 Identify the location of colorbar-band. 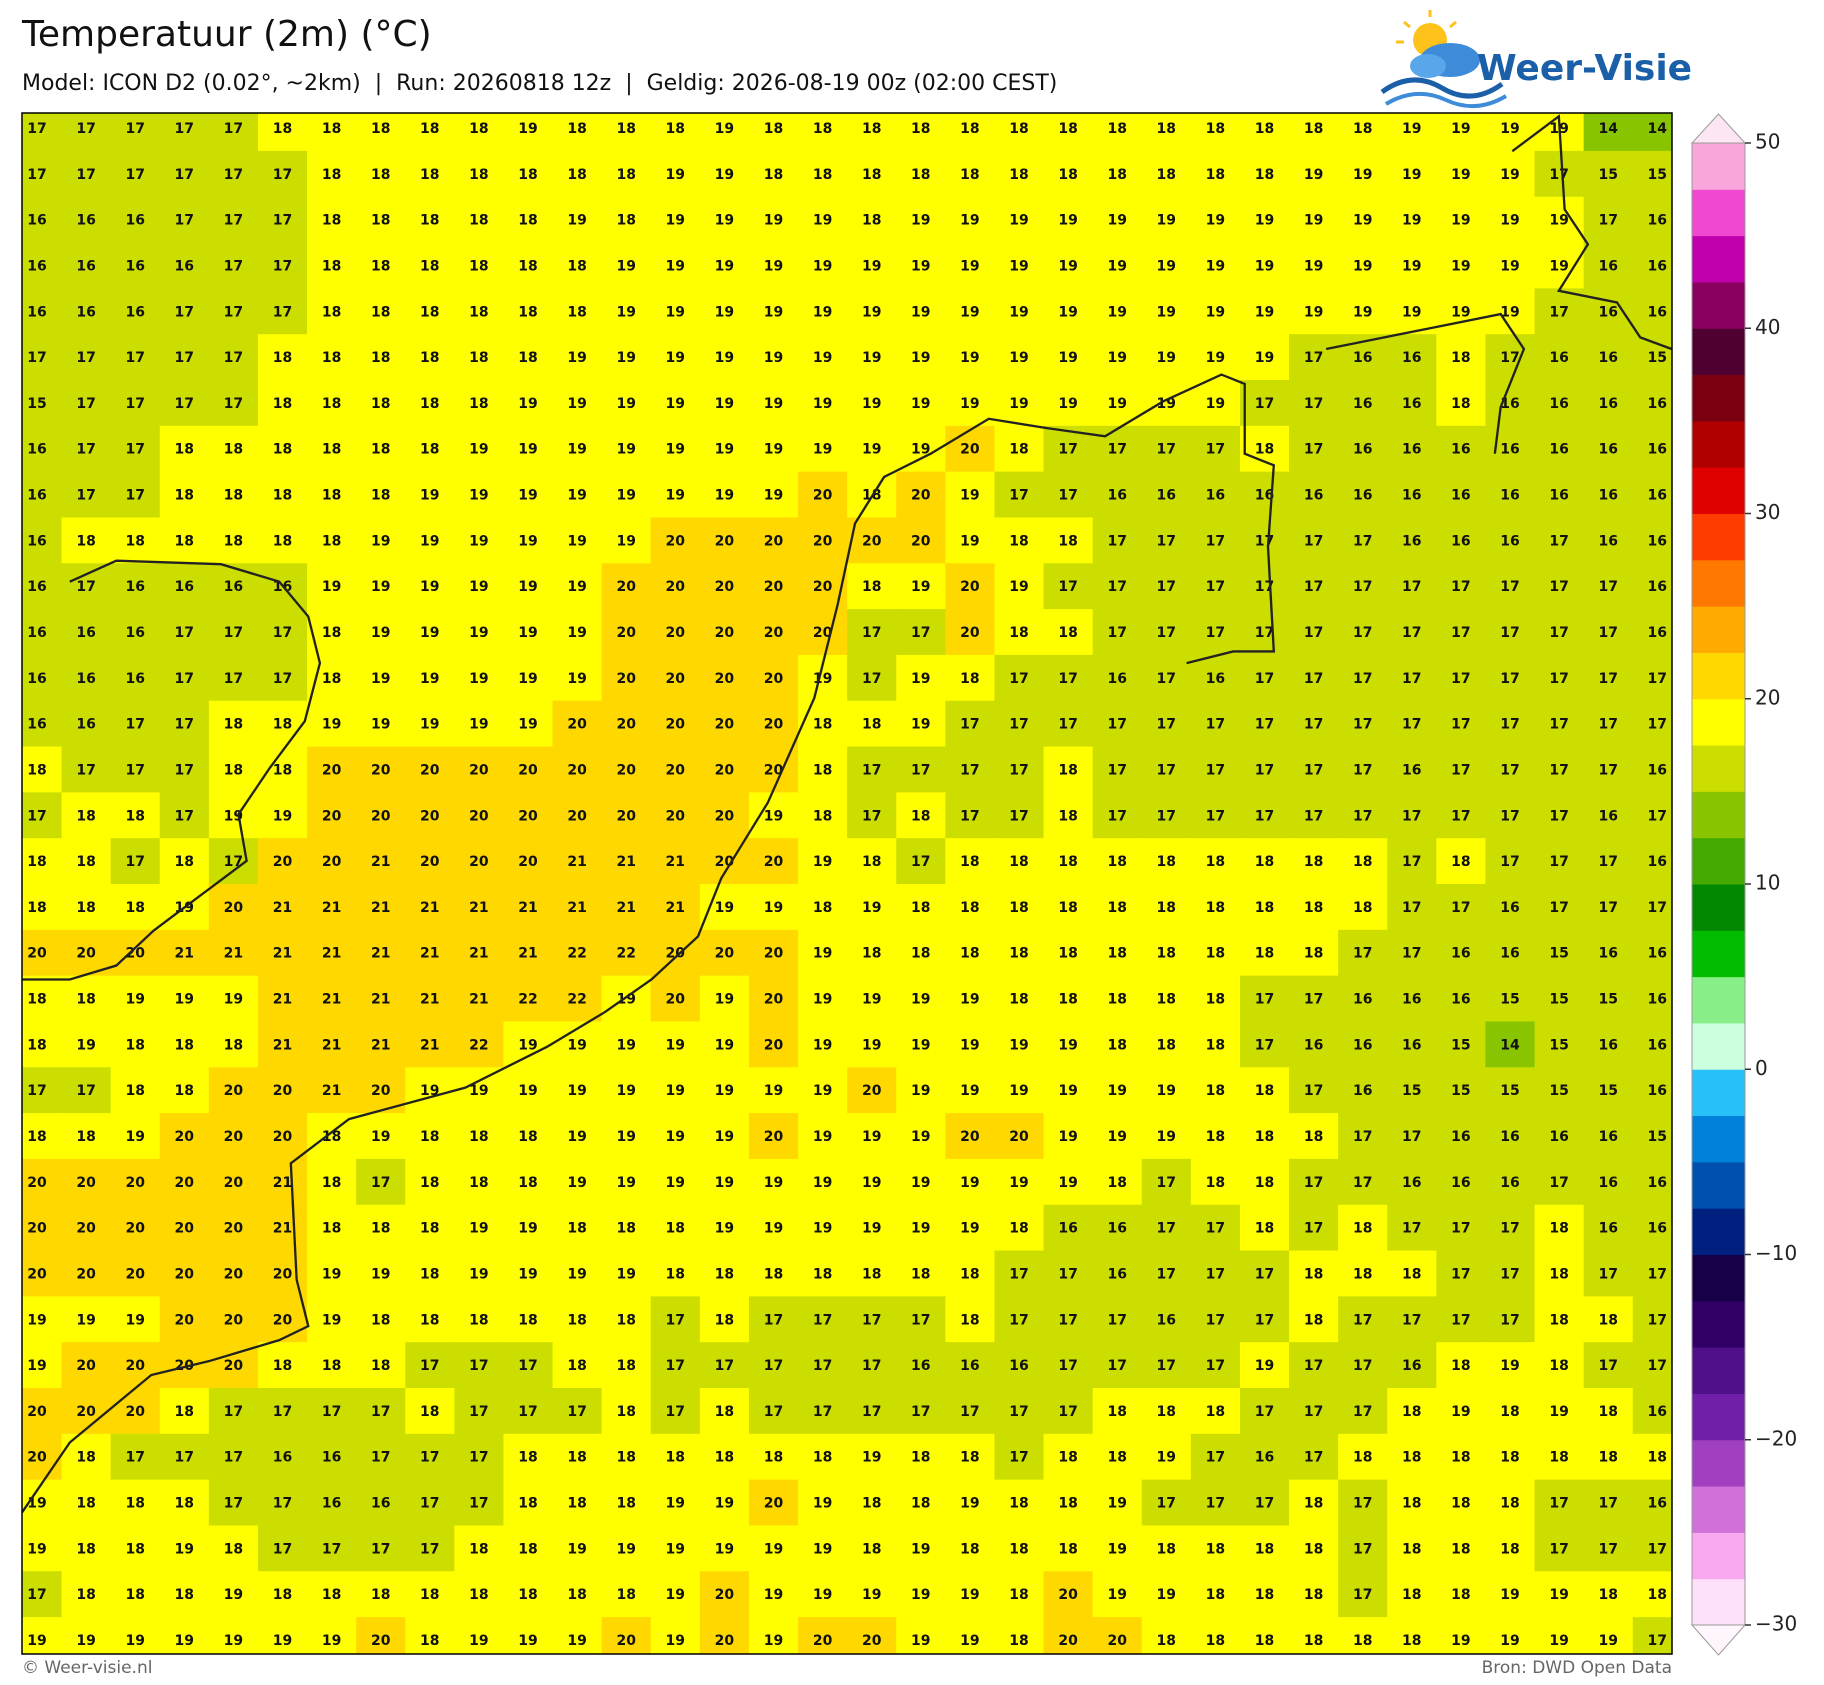
(1718, 352).